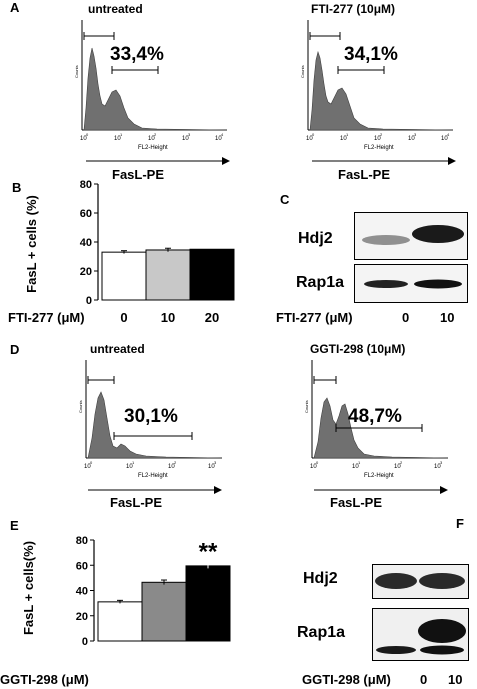  I want to click on histogram-d-right: 100 101 102 103 FL2-Height Counts, so click(376, 427).